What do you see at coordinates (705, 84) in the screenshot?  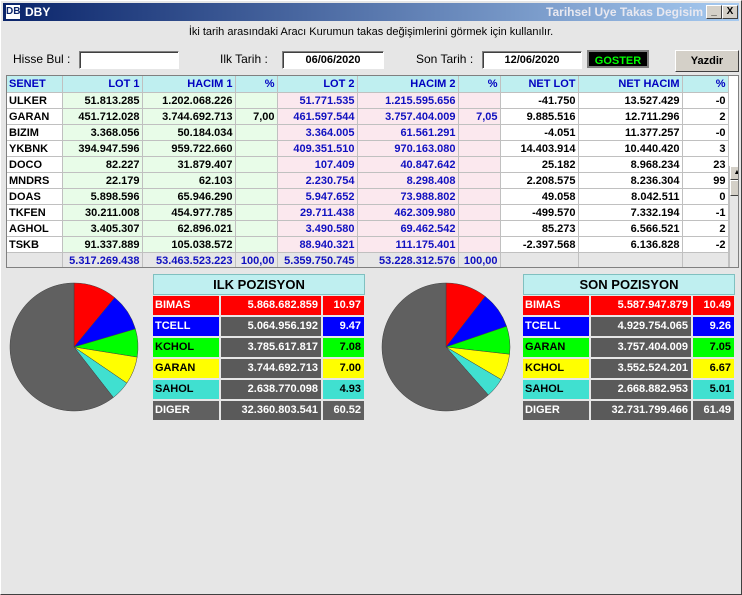 I see `col-header-net-pct: %` at bounding box center [705, 84].